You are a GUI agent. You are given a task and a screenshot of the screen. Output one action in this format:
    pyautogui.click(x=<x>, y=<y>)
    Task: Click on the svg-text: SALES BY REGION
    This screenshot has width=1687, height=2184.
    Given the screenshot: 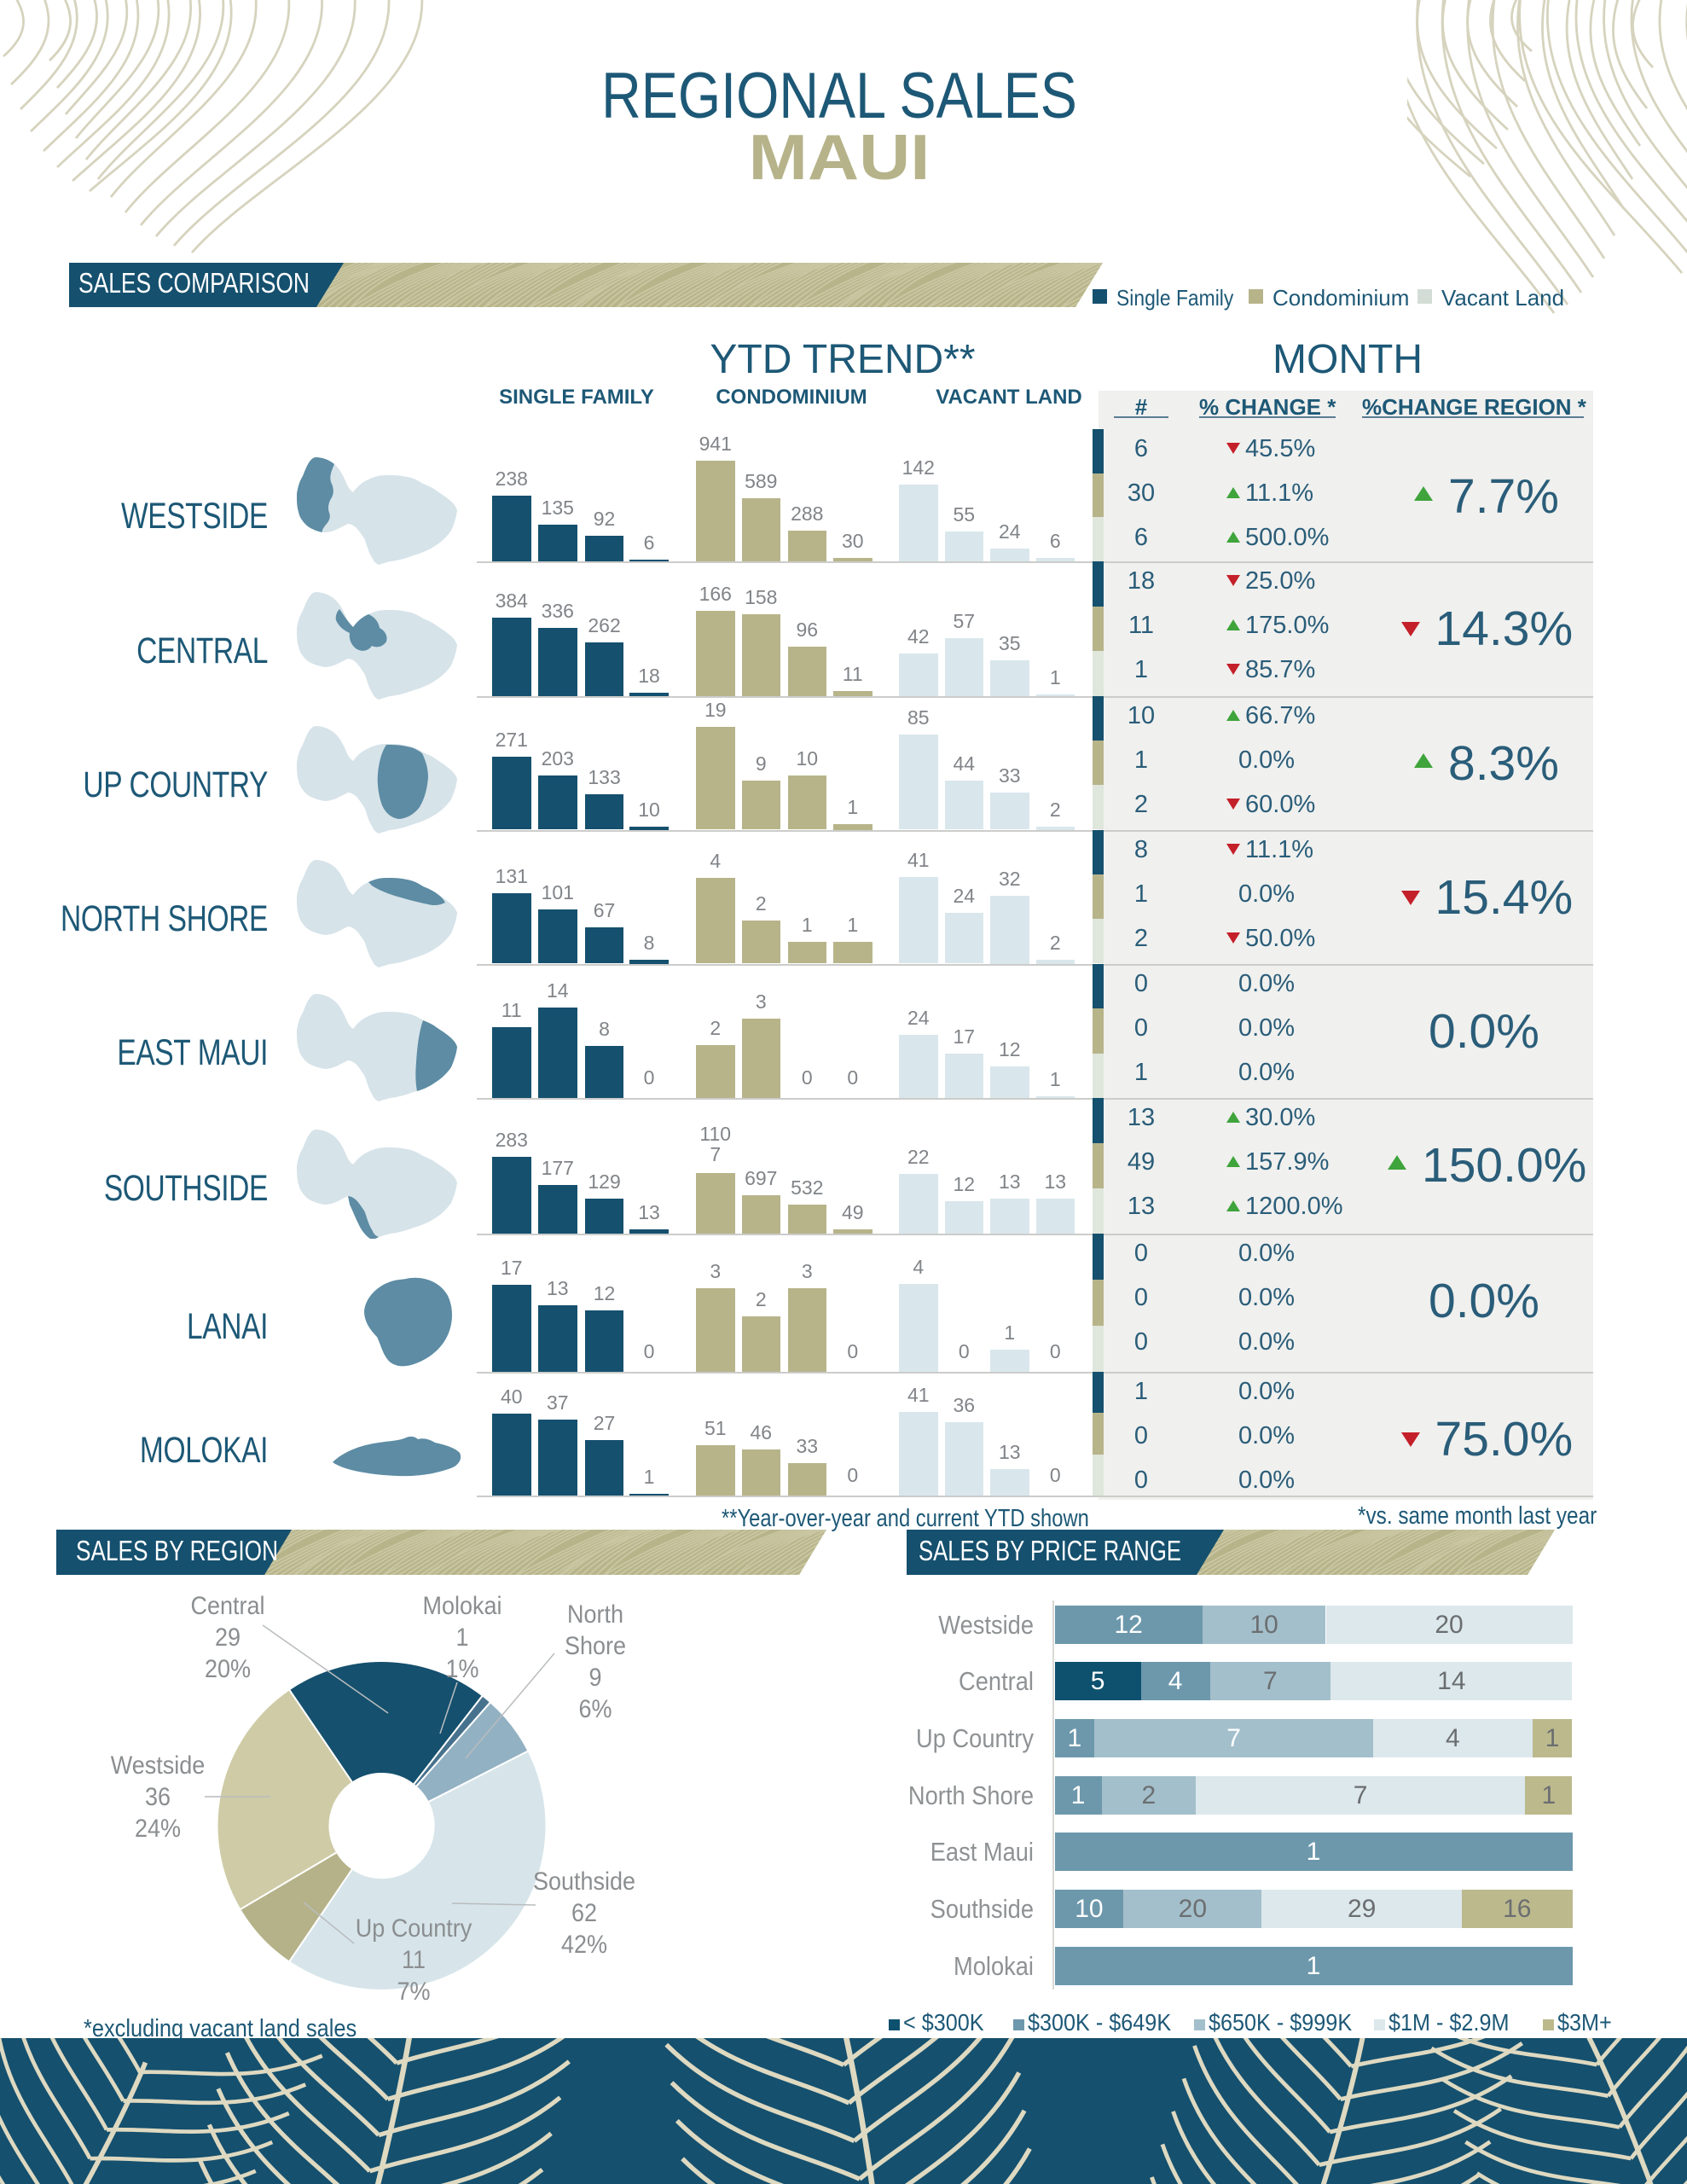 What is the action you would take?
    pyautogui.click(x=177, y=1550)
    